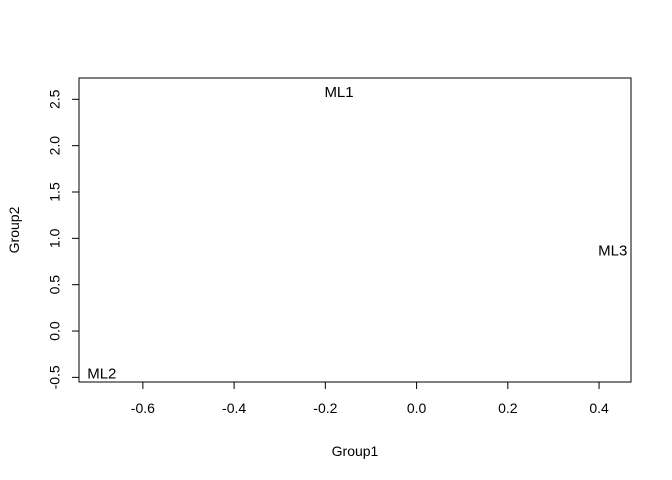 Image resolution: width=672 pixels, height=480 pixels. I want to click on x-tick-label: 0.2, so click(508, 408).